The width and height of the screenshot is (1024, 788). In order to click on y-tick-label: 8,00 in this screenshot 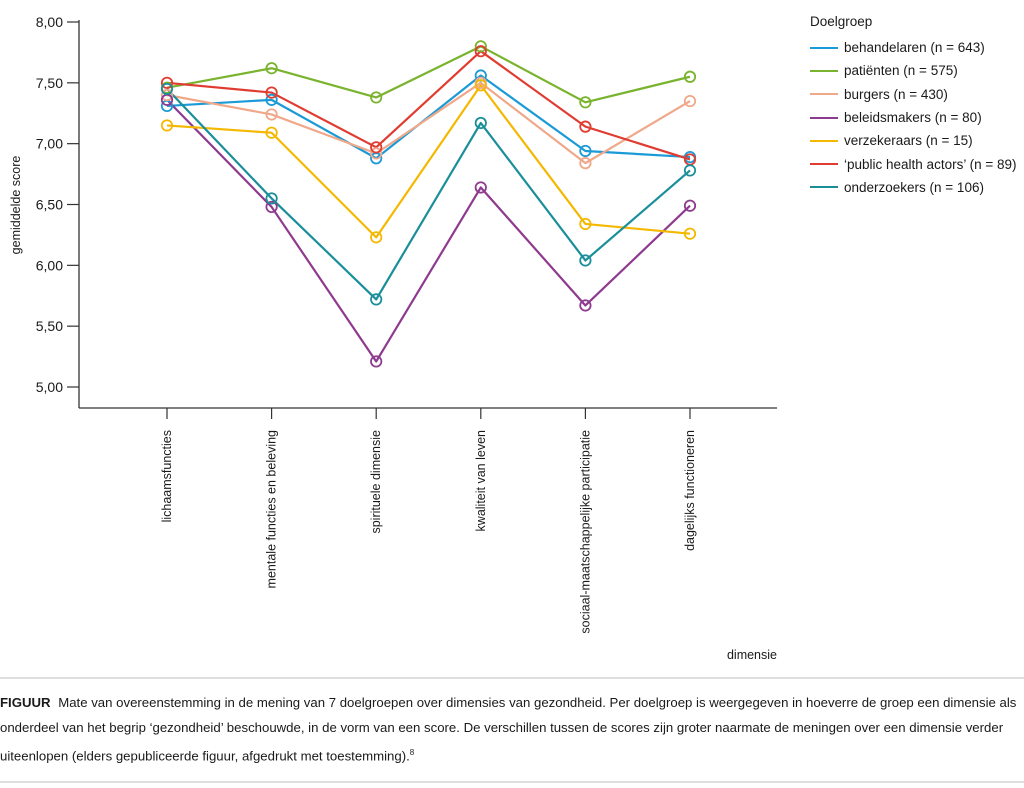, I will do `click(49, 22)`.